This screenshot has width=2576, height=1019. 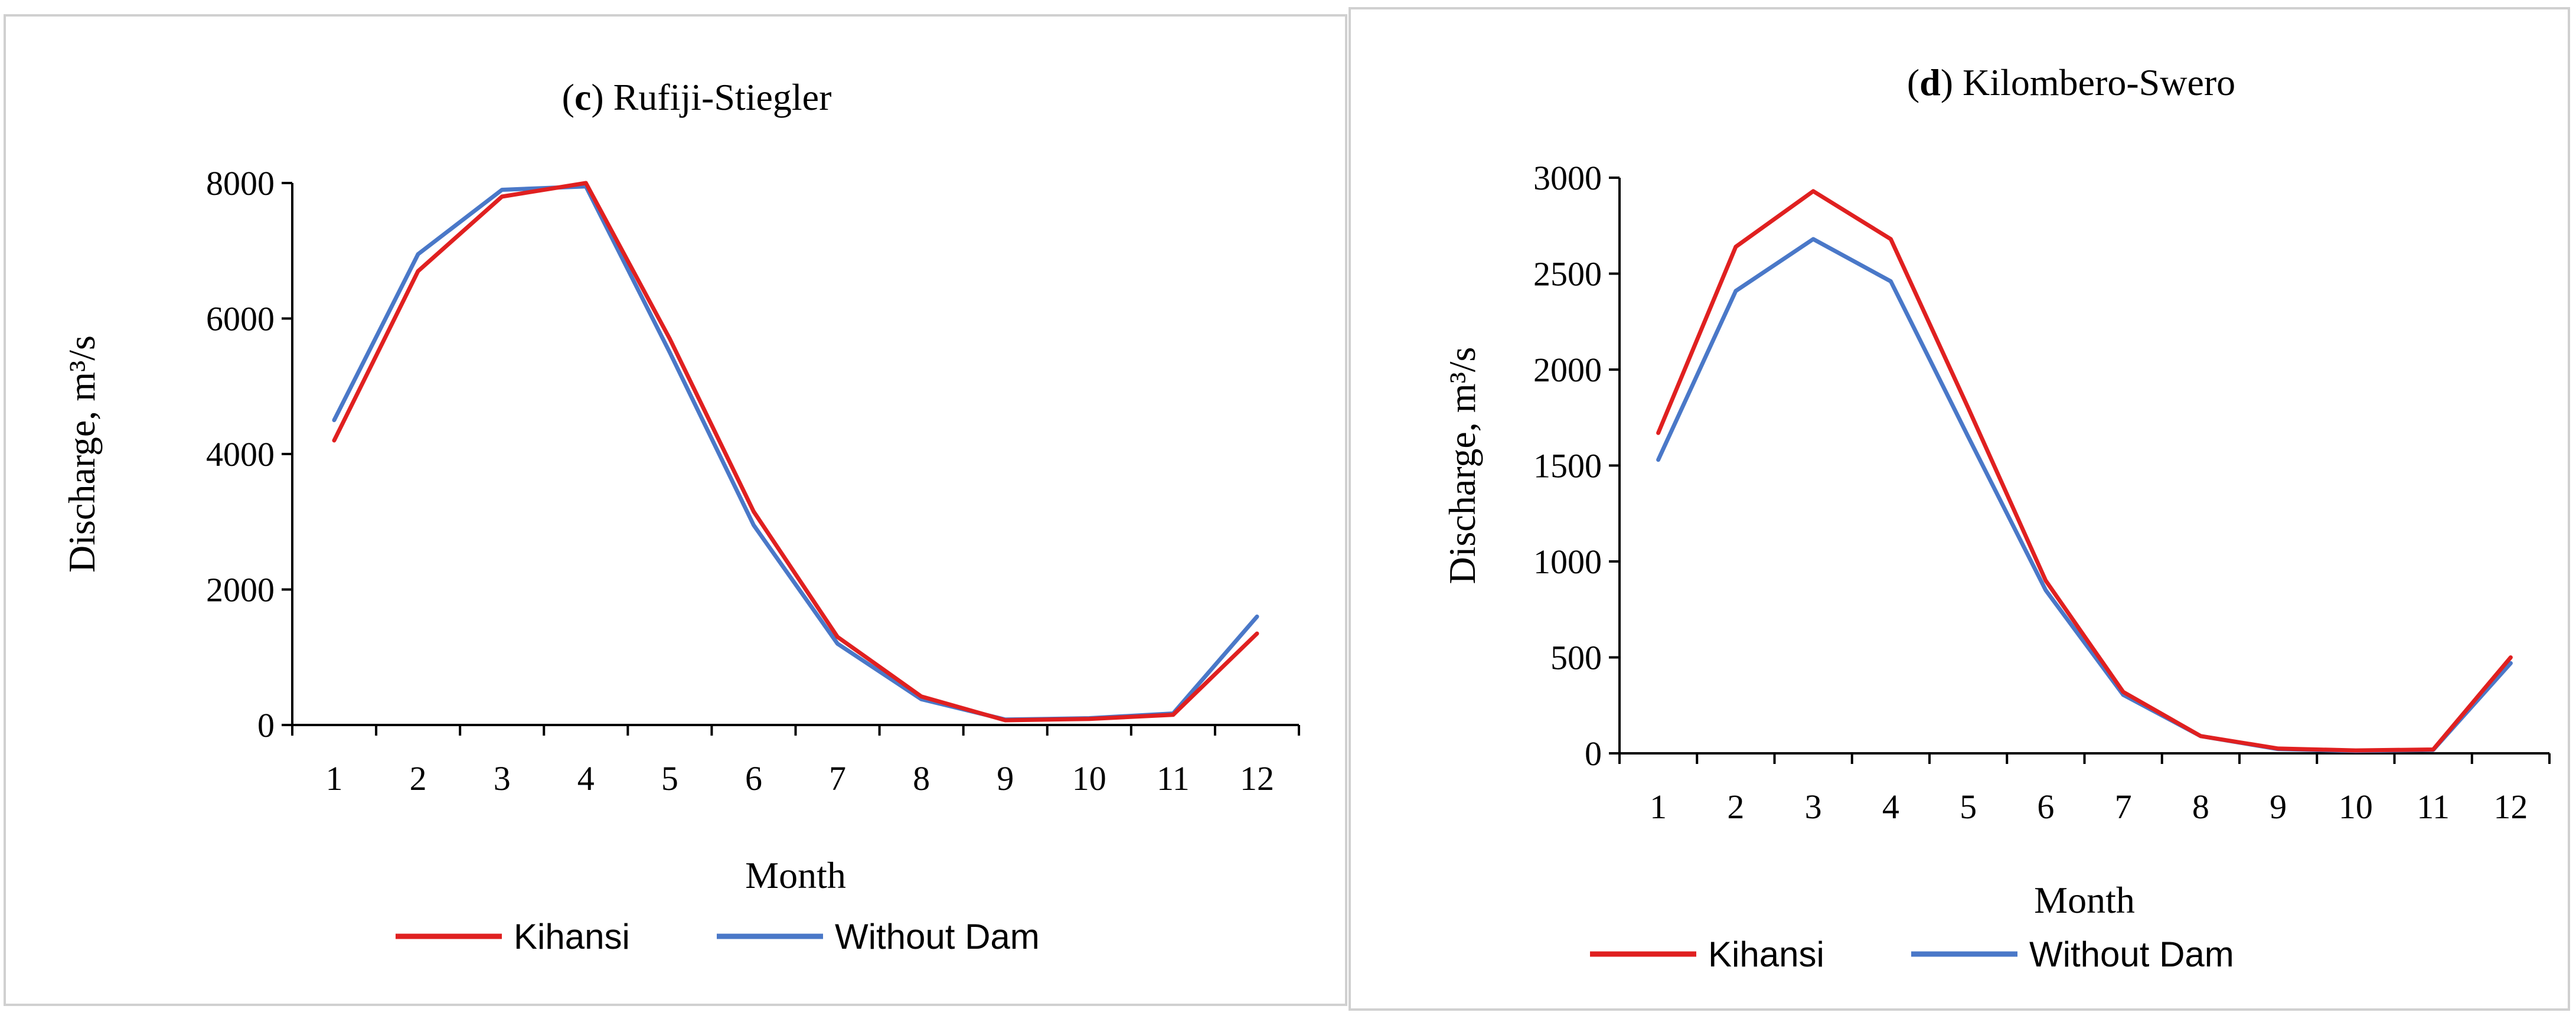 I want to click on title-text: ) Rufiji-Stiegler, so click(x=711, y=97).